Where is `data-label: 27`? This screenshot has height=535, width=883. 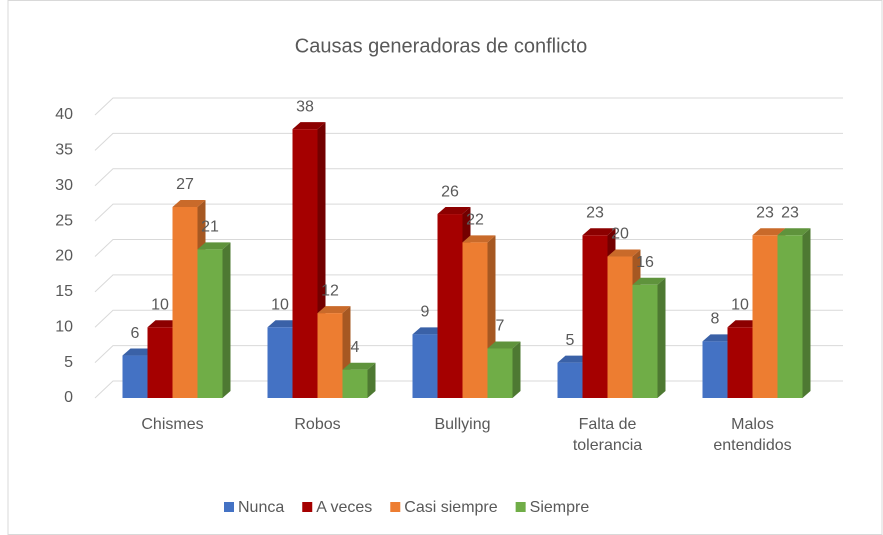 data-label: 27 is located at coordinates (185, 184).